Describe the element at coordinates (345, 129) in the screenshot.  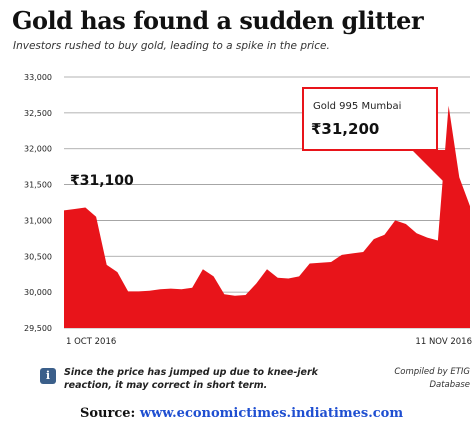
I see `callout-value: ₹31,200` at that location.